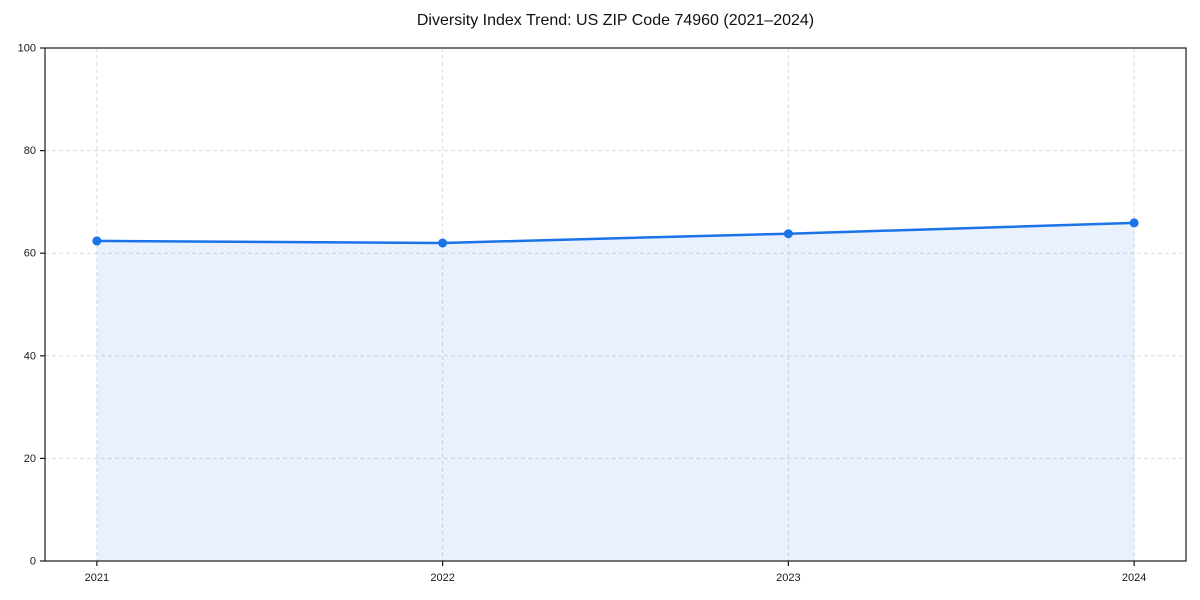  What do you see at coordinates (97, 578) in the screenshot?
I see `x-tick-label: 2021` at bounding box center [97, 578].